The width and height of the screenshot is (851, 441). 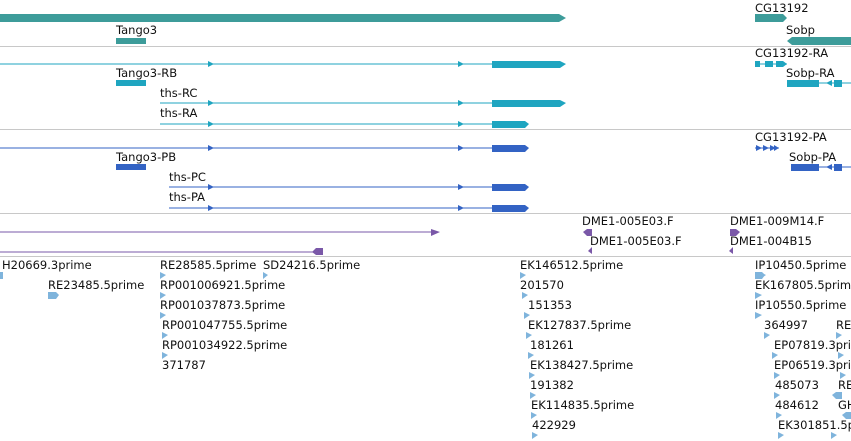 What do you see at coordinates (187, 177) in the screenshot?
I see `protein-label-ths-pc: ths-PC` at bounding box center [187, 177].